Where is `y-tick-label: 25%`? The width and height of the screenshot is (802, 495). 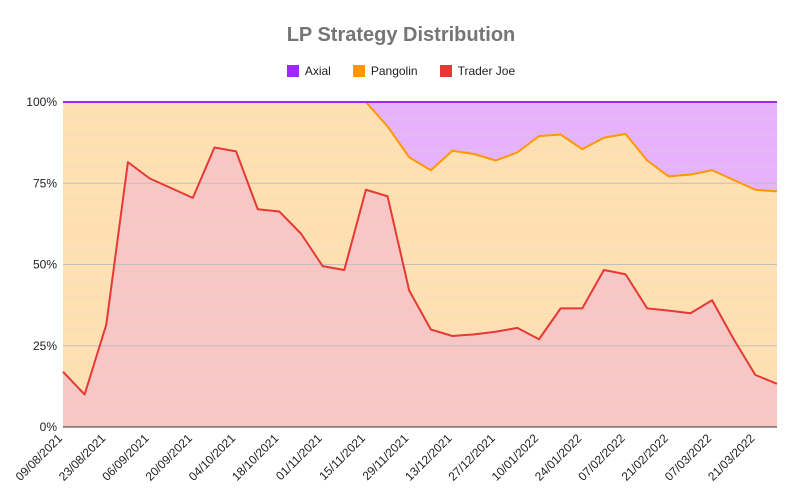 y-tick-label: 25% is located at coordinates (45, 346).